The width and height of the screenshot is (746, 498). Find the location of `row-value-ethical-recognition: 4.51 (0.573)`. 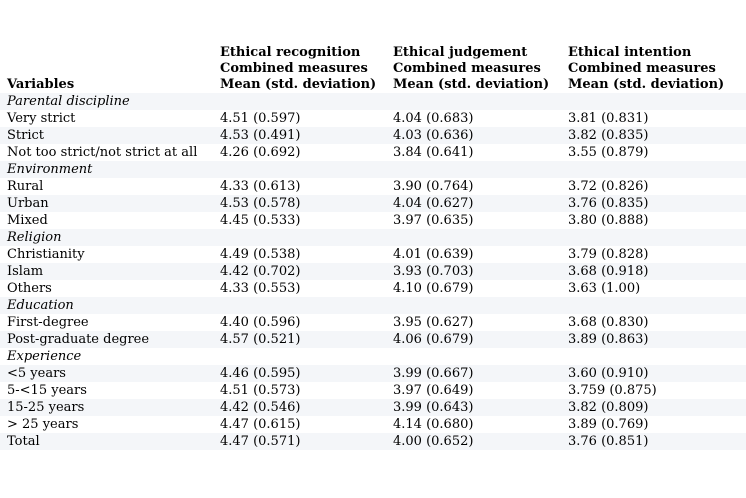

row-value-ethical-recognition: 4.51 (0.573) is located at coordinates (260, 390).